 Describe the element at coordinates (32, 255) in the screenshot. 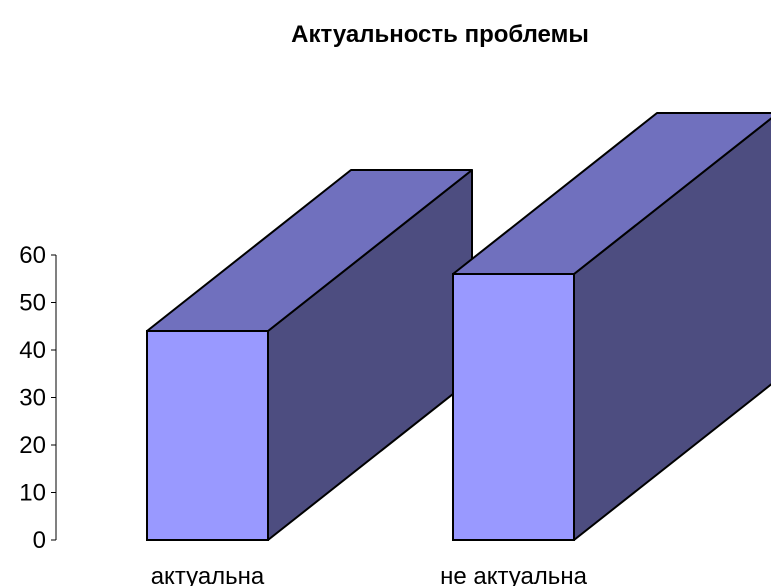

I see `y-tick-label: 60` at that location.